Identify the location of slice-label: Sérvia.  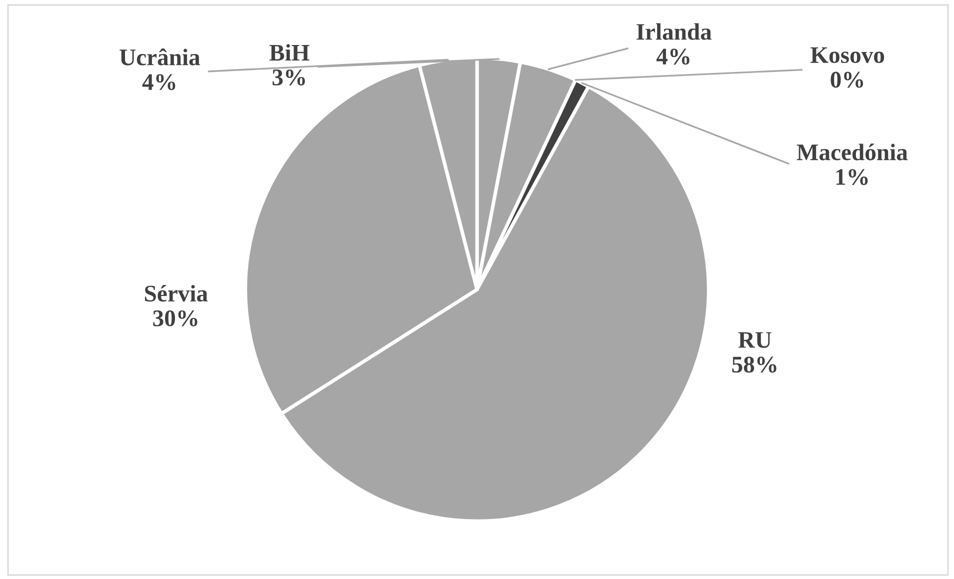
(176, 293).